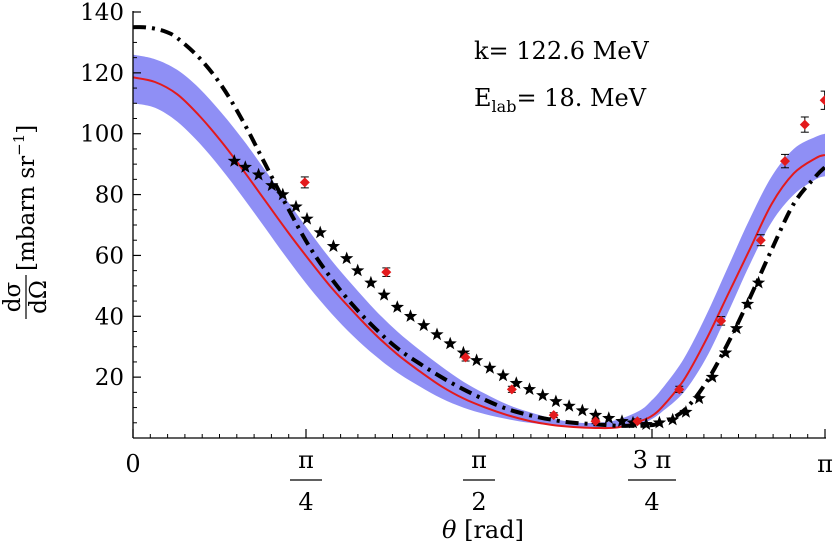 Image resolution: width=834 pixels, height=544 pixels. Describe the element at coordinates (109, 317) in the screenshot. I see `y-tick-label: 40` at that location.